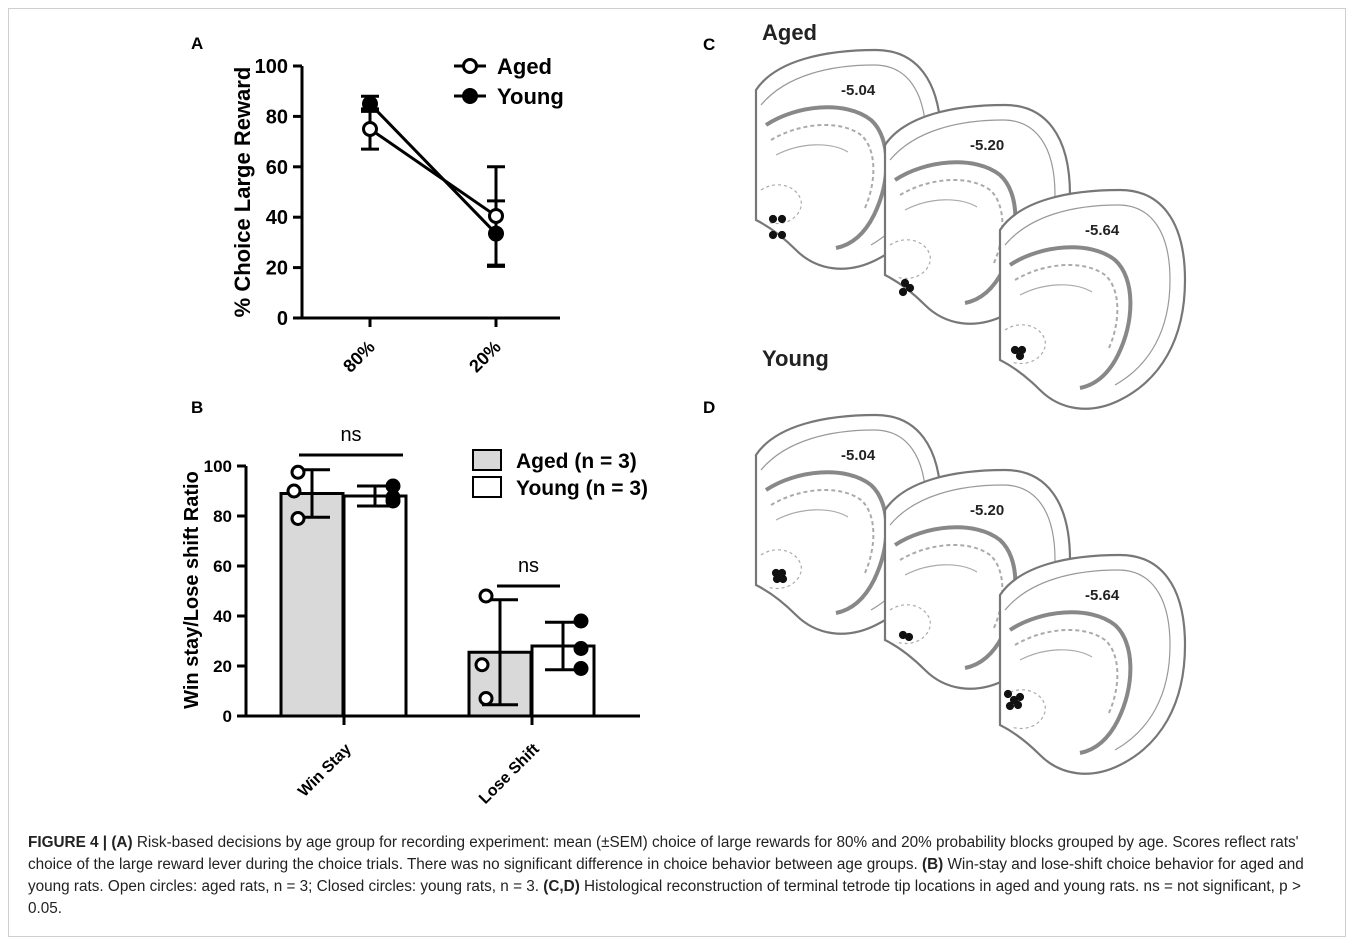 This screenshot has height=945, width=1354. What do you see at coordinates (941, 205) in the screenshot?
I see `aged-b-inner-line` at bounding box center [941, 205].